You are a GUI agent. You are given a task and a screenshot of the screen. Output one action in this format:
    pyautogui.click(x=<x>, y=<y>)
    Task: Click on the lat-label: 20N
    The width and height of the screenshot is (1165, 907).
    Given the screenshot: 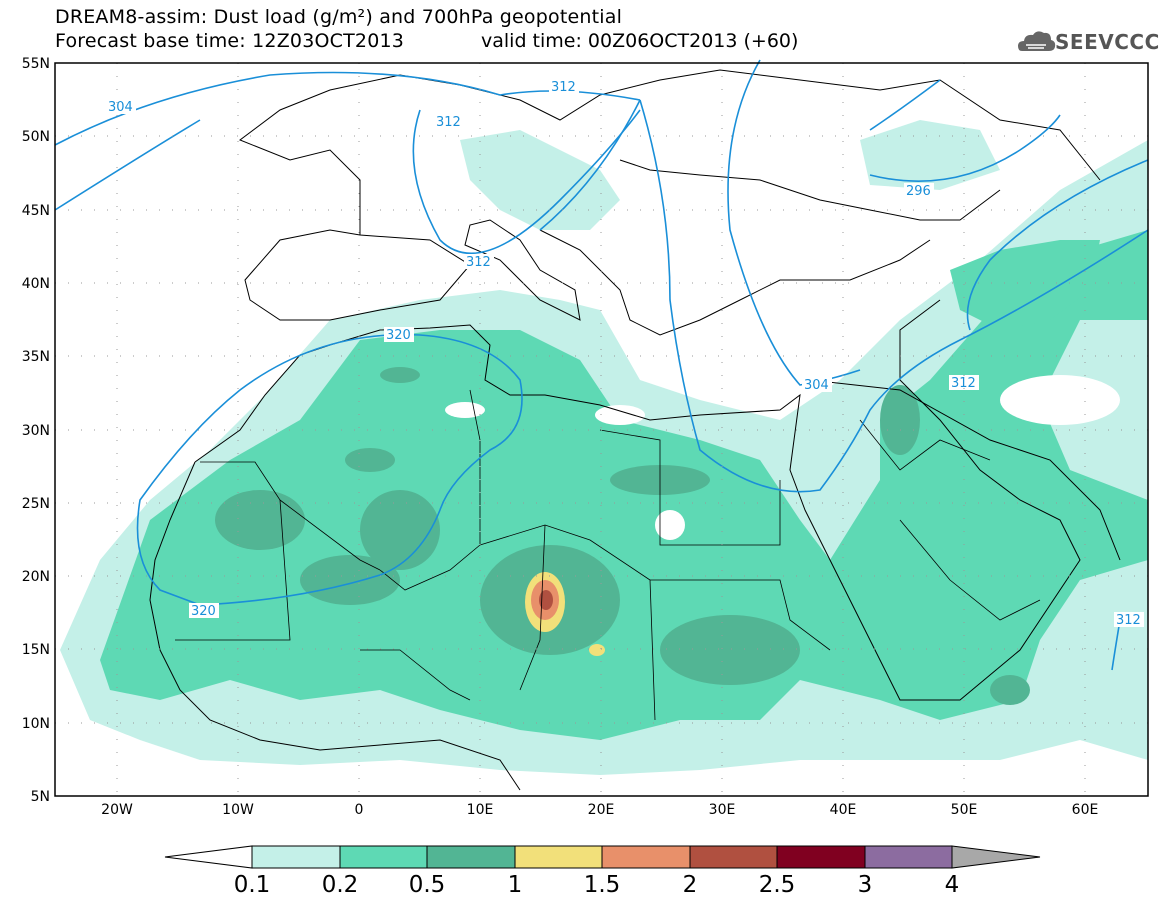 What is the action you would take?
    pyautogui.click(x=36, y=577)
    